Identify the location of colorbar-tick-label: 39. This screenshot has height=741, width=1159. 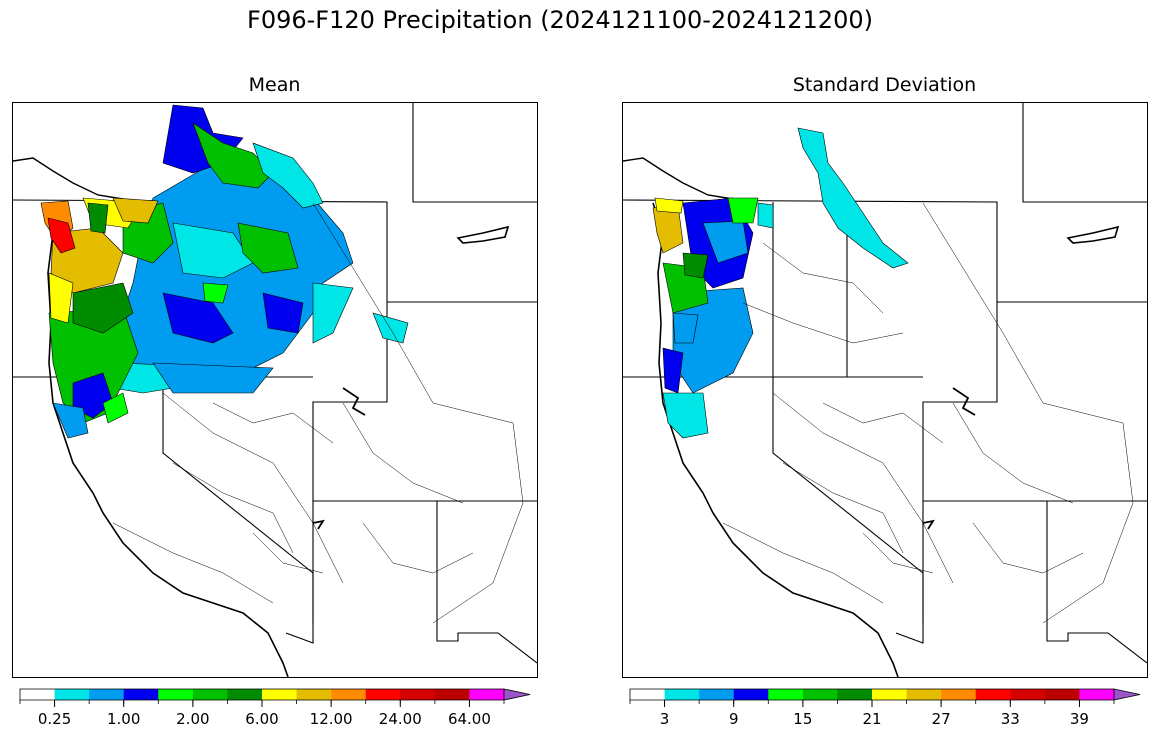
(1079, 719).